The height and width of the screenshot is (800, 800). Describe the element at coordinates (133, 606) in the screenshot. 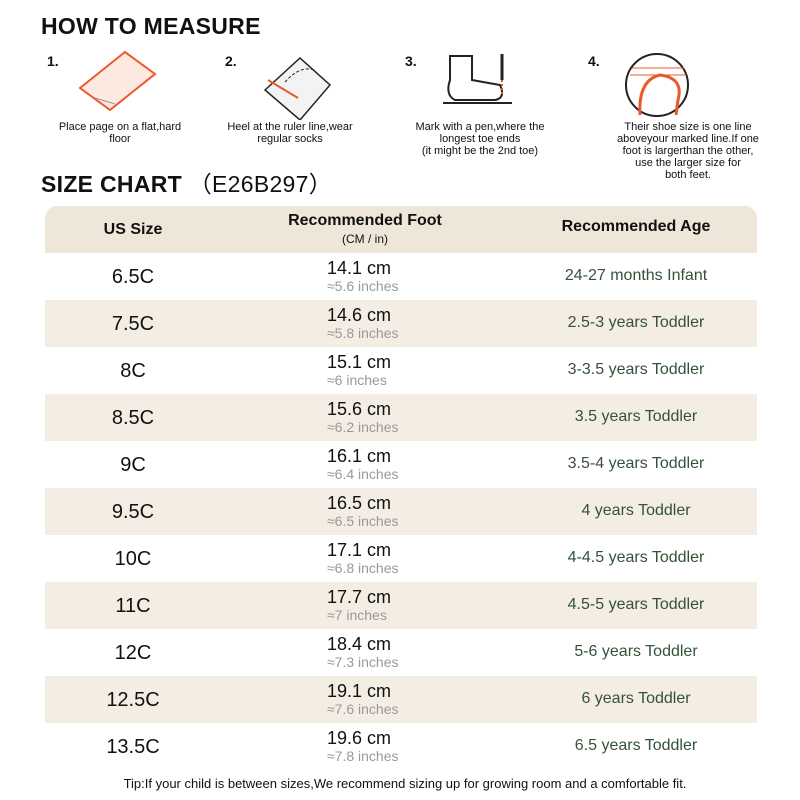

I see `size-cell: 11C` at that location.